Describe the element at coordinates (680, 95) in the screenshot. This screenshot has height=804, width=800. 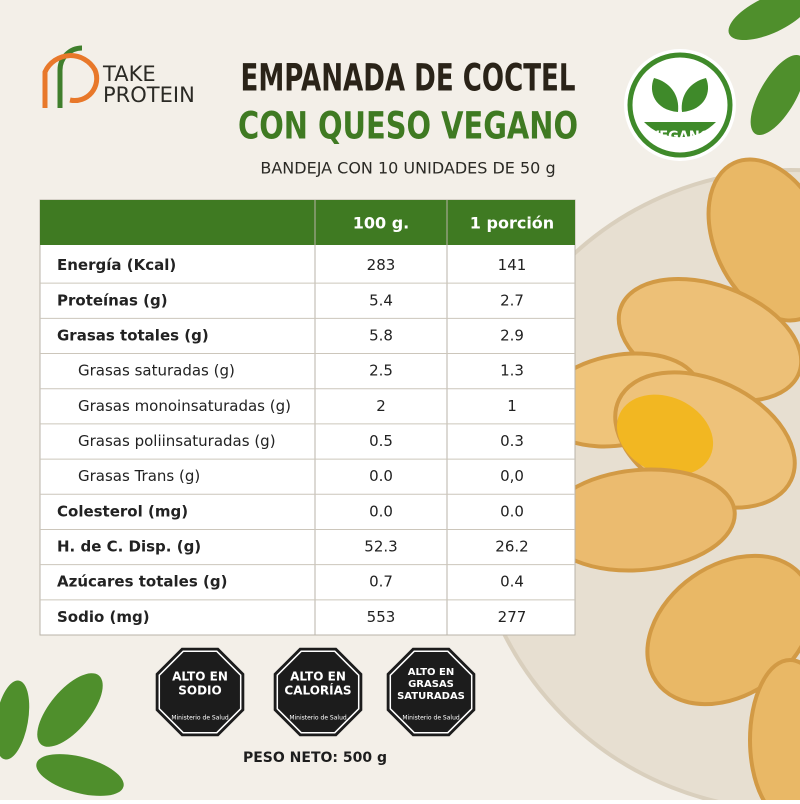
I see `badge-leaves` at that location.